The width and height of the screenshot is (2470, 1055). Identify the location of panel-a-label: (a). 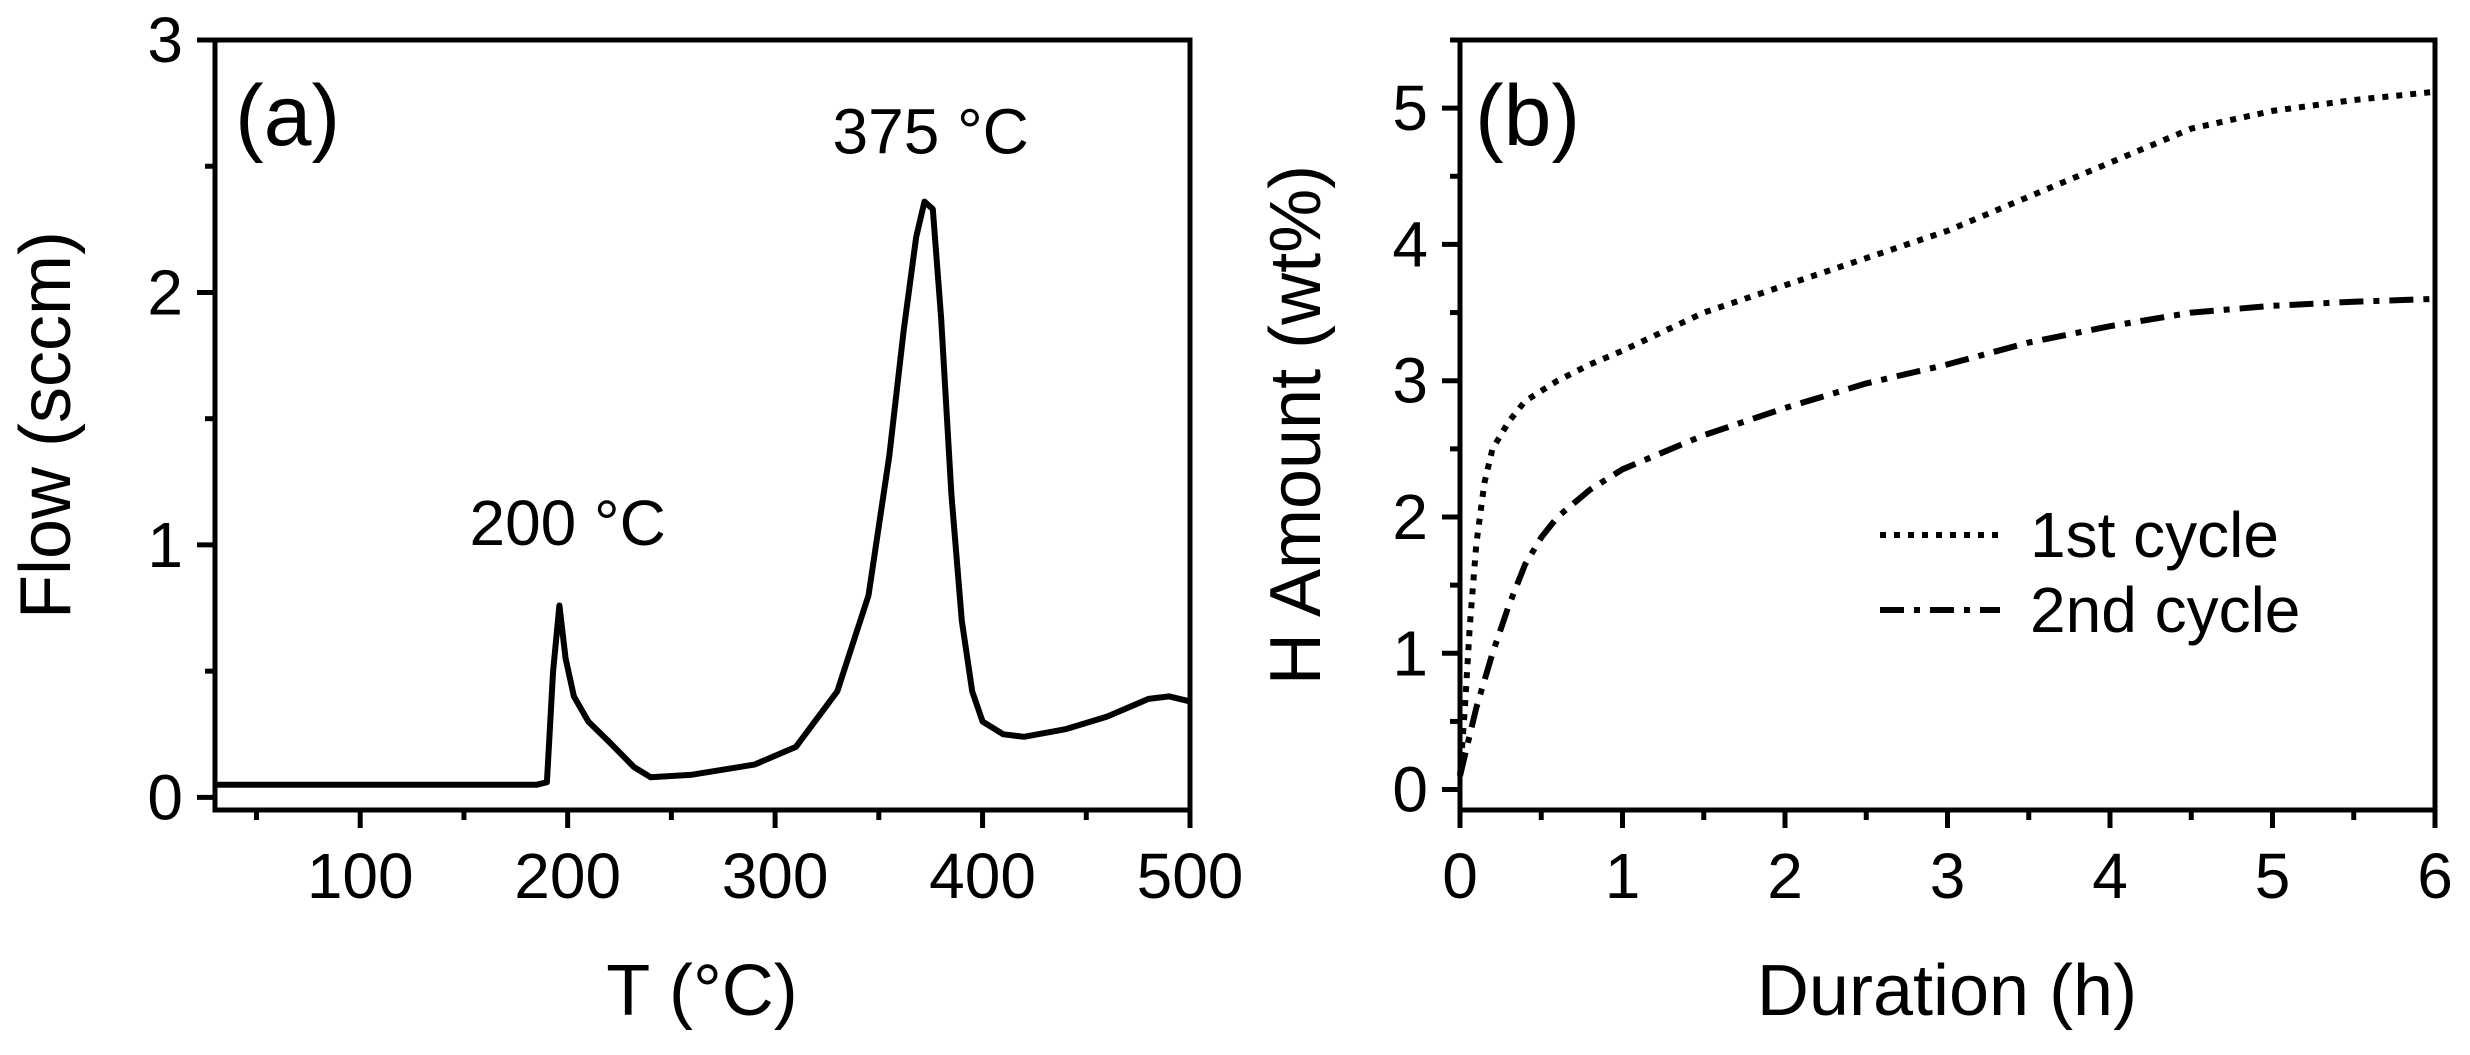
(287, 116).